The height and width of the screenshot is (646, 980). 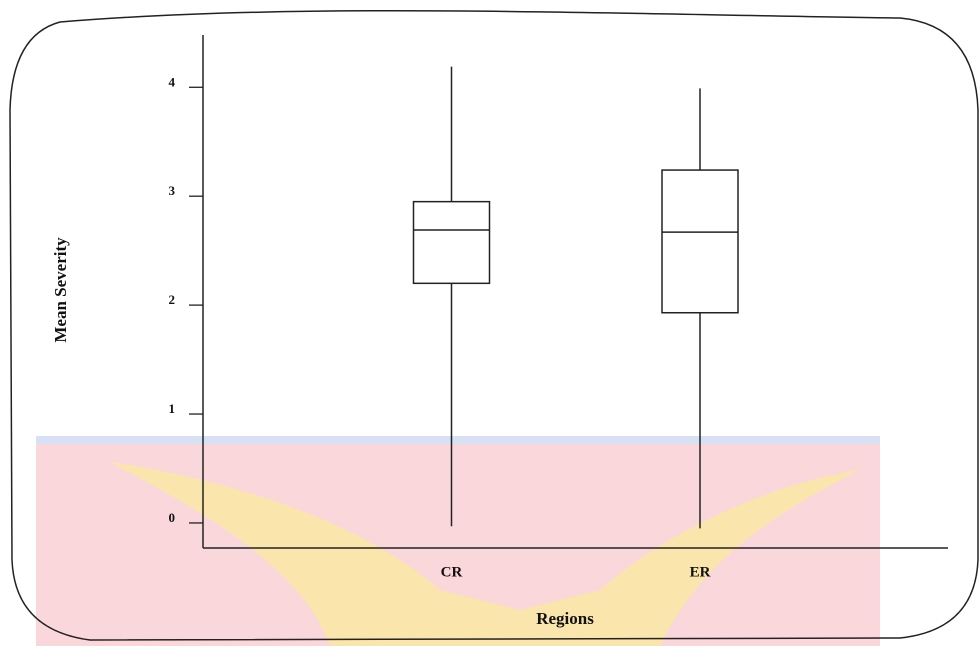 What do you see at coordinates (172, 190) in the screenshot?
I see `y-tick-label: 3` at bounding box center [172, 190].